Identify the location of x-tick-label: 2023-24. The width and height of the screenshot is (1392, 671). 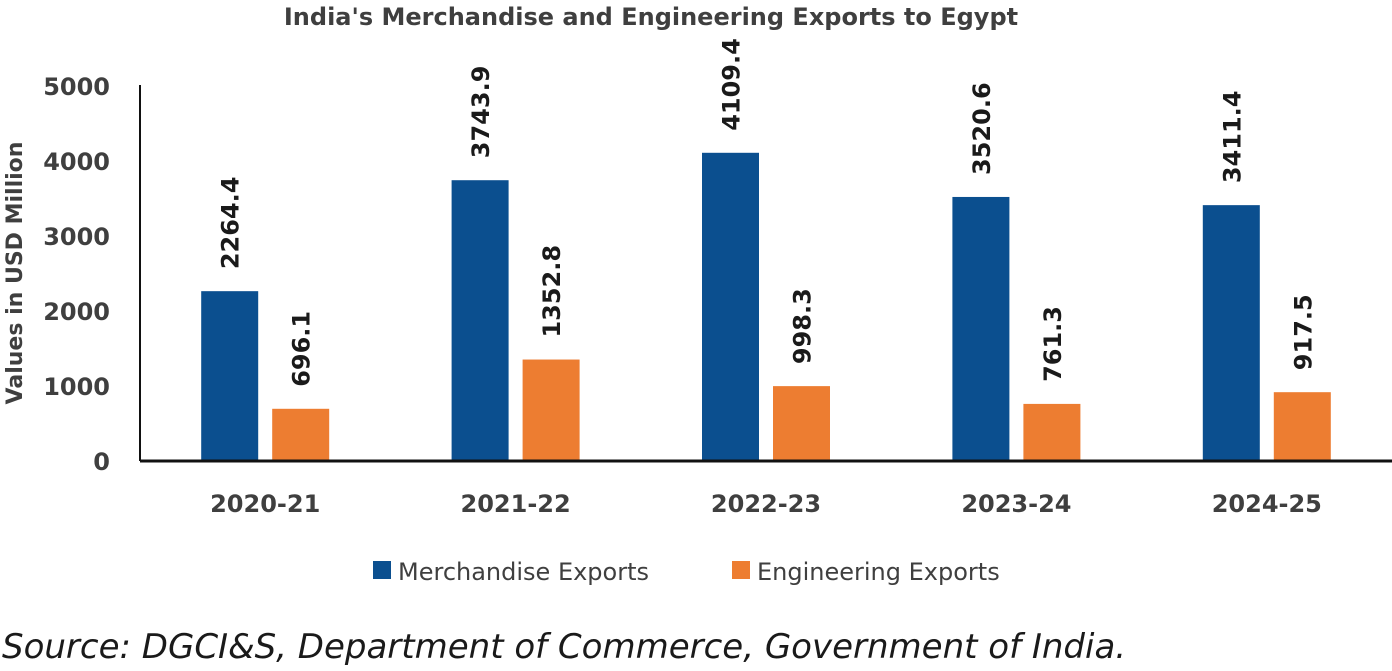
(1016, 504).